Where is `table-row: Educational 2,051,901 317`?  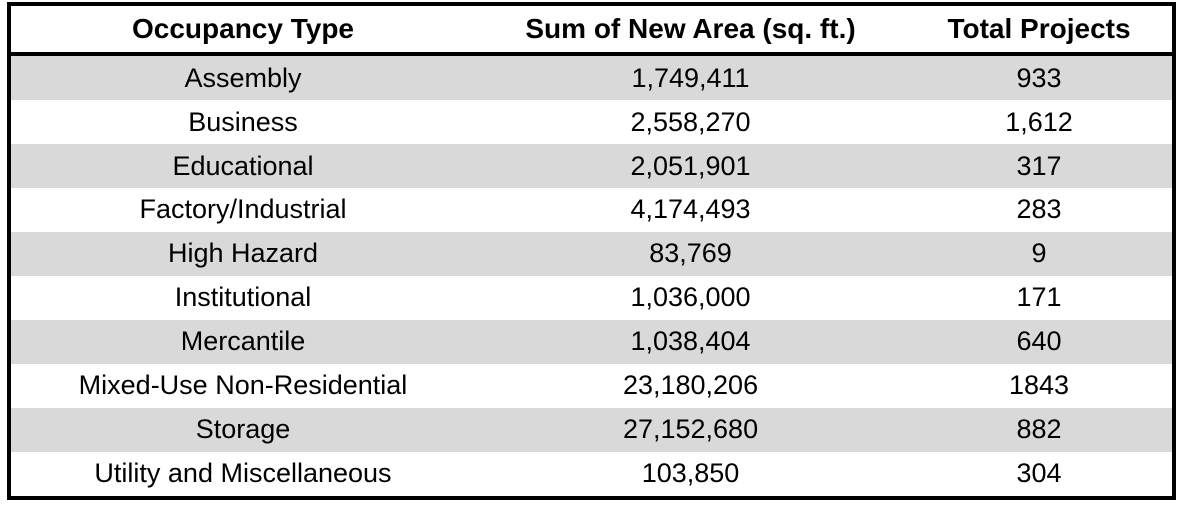 table-row: Educational 2,051,901 317 is located at coordinates (591, 166).